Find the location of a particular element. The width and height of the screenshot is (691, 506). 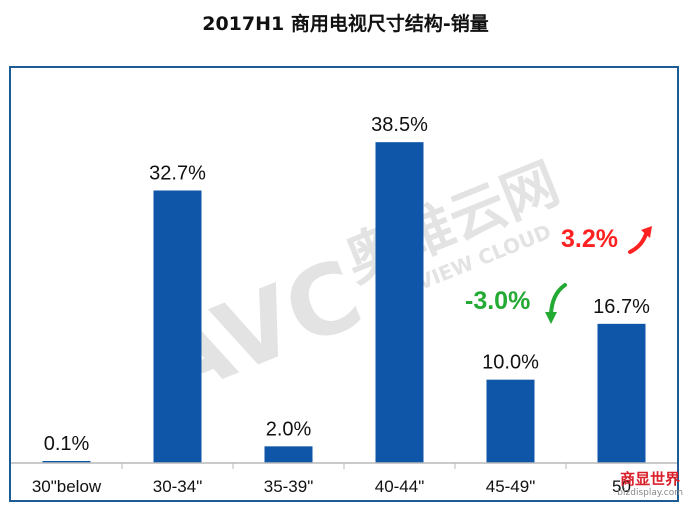

data-label-5: 16.7% is located at coordinates (621, 307).